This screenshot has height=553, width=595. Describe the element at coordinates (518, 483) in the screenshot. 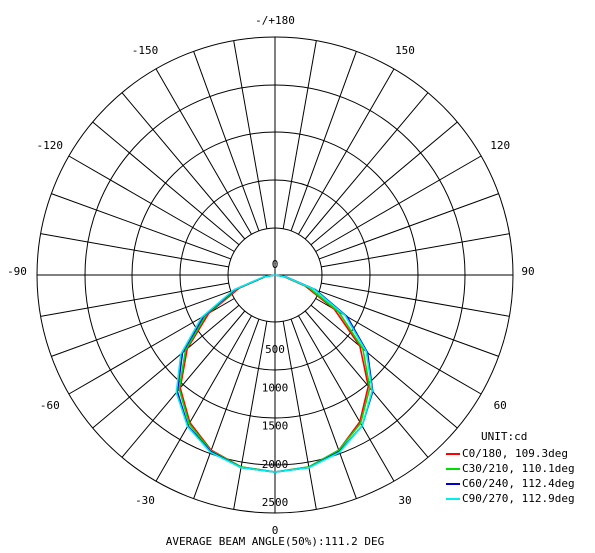

I see `legend-entry: C60/240, 112.4deg` at that location.